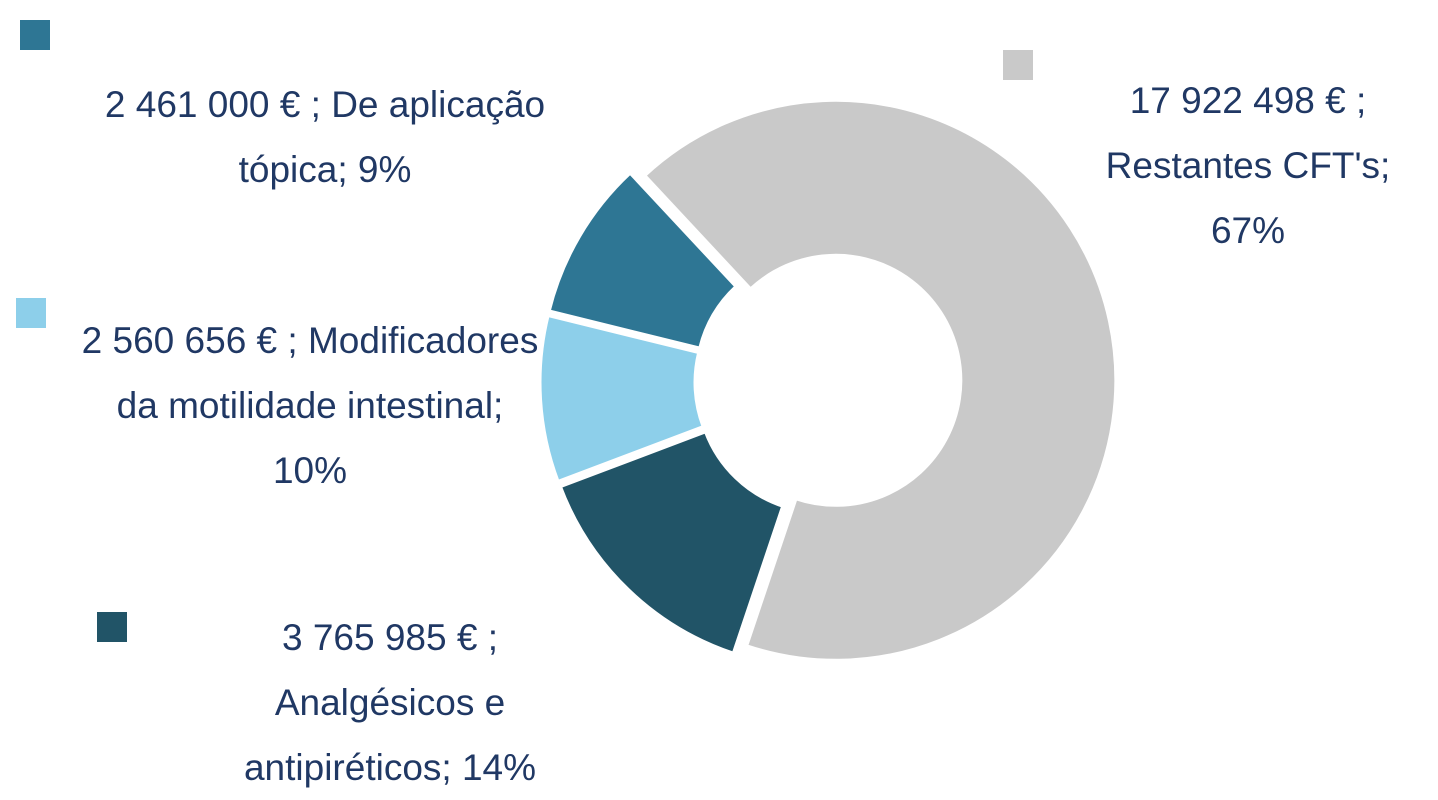 The width and height of the screenshot is (1438, 800). Describe the element at coordinates (327, 373) in the screenshot. I see `category-label: Modificadores da motilidade intestinal;` at that location.